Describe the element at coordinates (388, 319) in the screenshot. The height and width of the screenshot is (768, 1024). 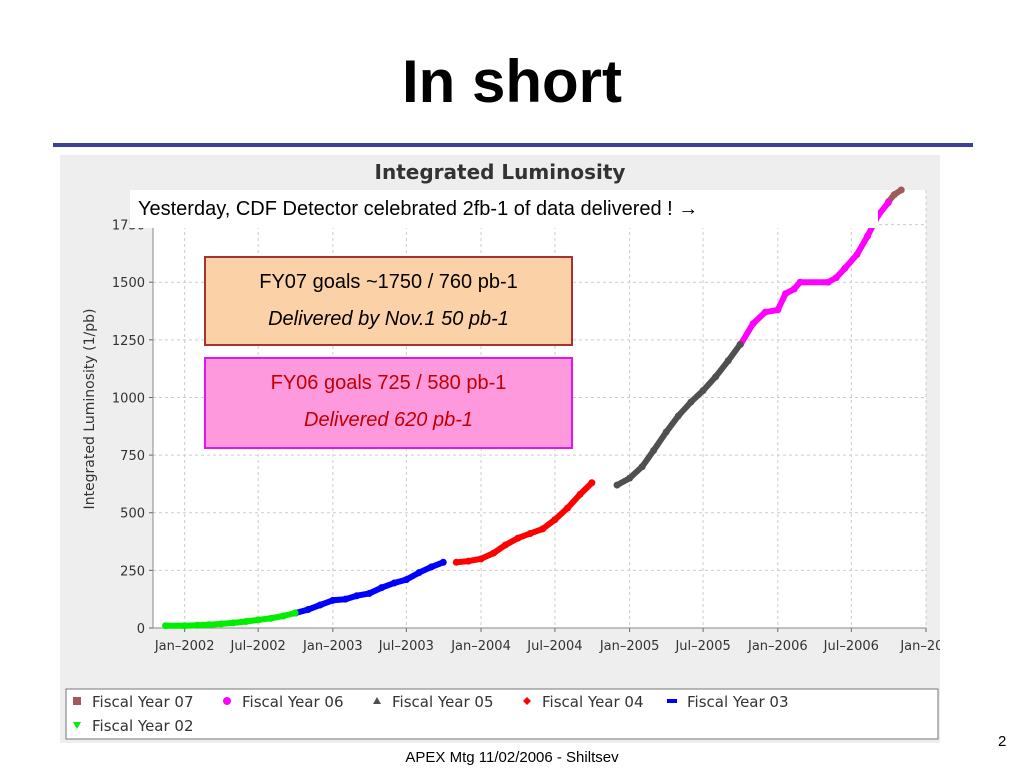
I see `fy07-delivered-text: Delivered by Nov.1 50 pb-1` at that location.